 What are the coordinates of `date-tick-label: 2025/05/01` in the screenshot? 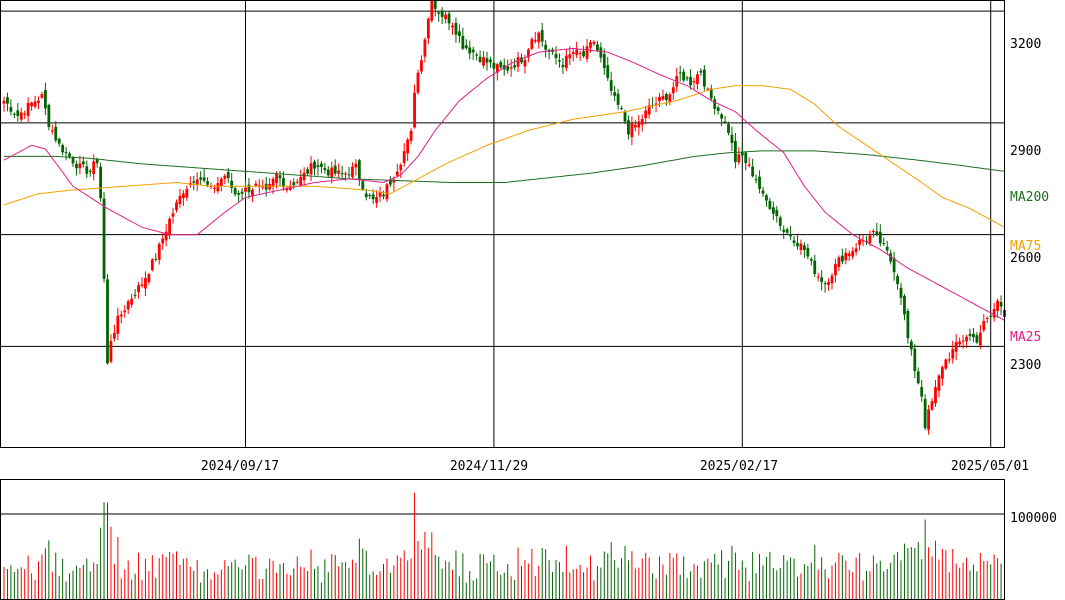 It's located at (990, 466).